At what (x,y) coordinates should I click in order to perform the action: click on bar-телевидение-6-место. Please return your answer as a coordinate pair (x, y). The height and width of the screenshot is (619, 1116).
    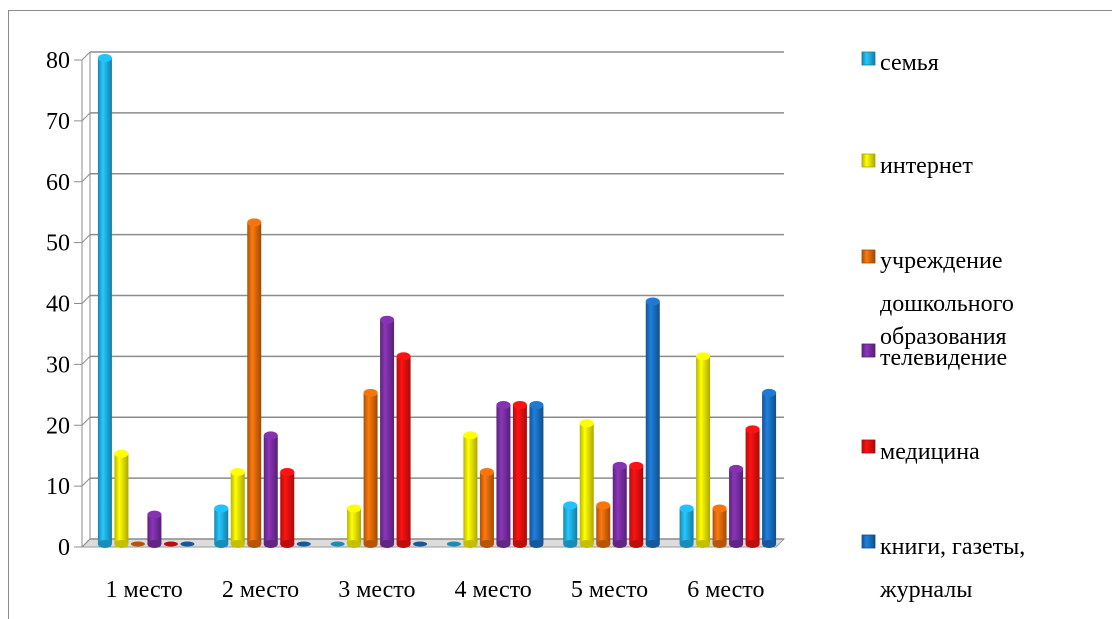
    Looking at the image, I should click on (736, 506).